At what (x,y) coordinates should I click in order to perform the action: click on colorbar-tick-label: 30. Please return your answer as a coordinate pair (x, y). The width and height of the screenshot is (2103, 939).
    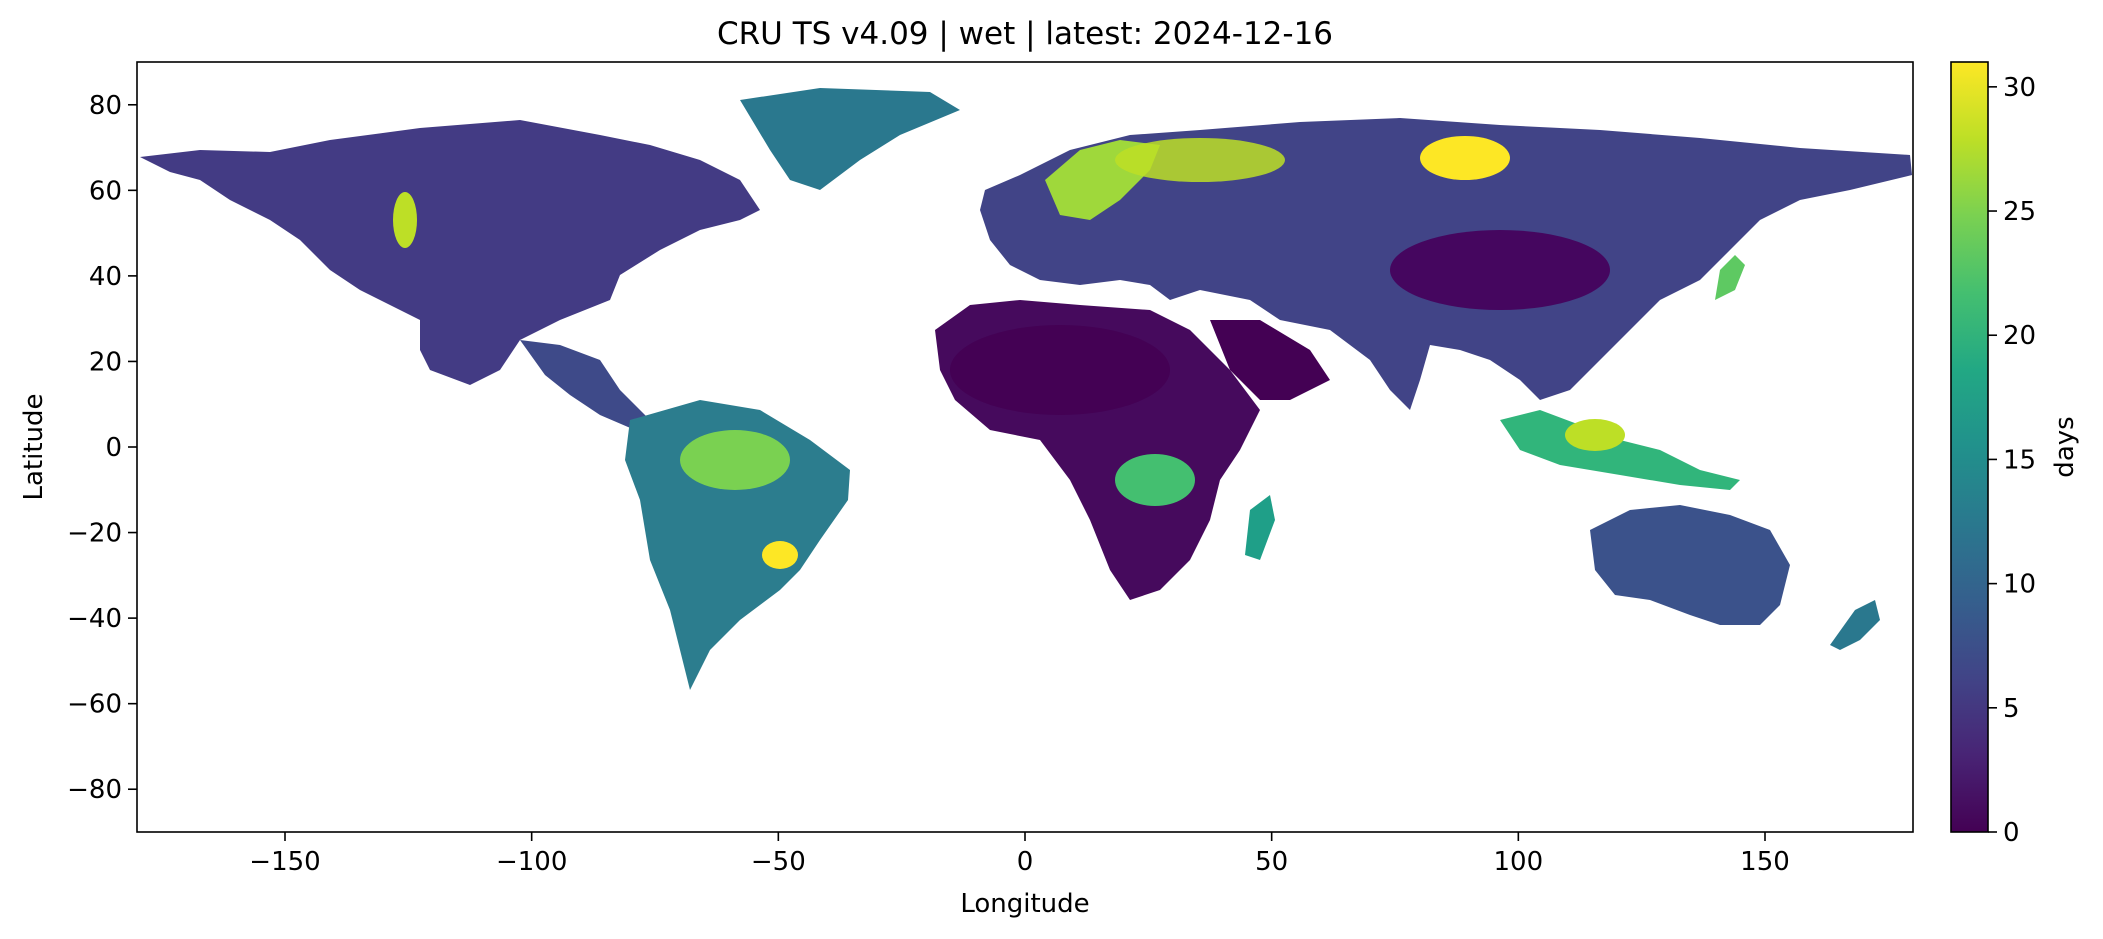
    Looking at the image, I should click on (2019, 88).